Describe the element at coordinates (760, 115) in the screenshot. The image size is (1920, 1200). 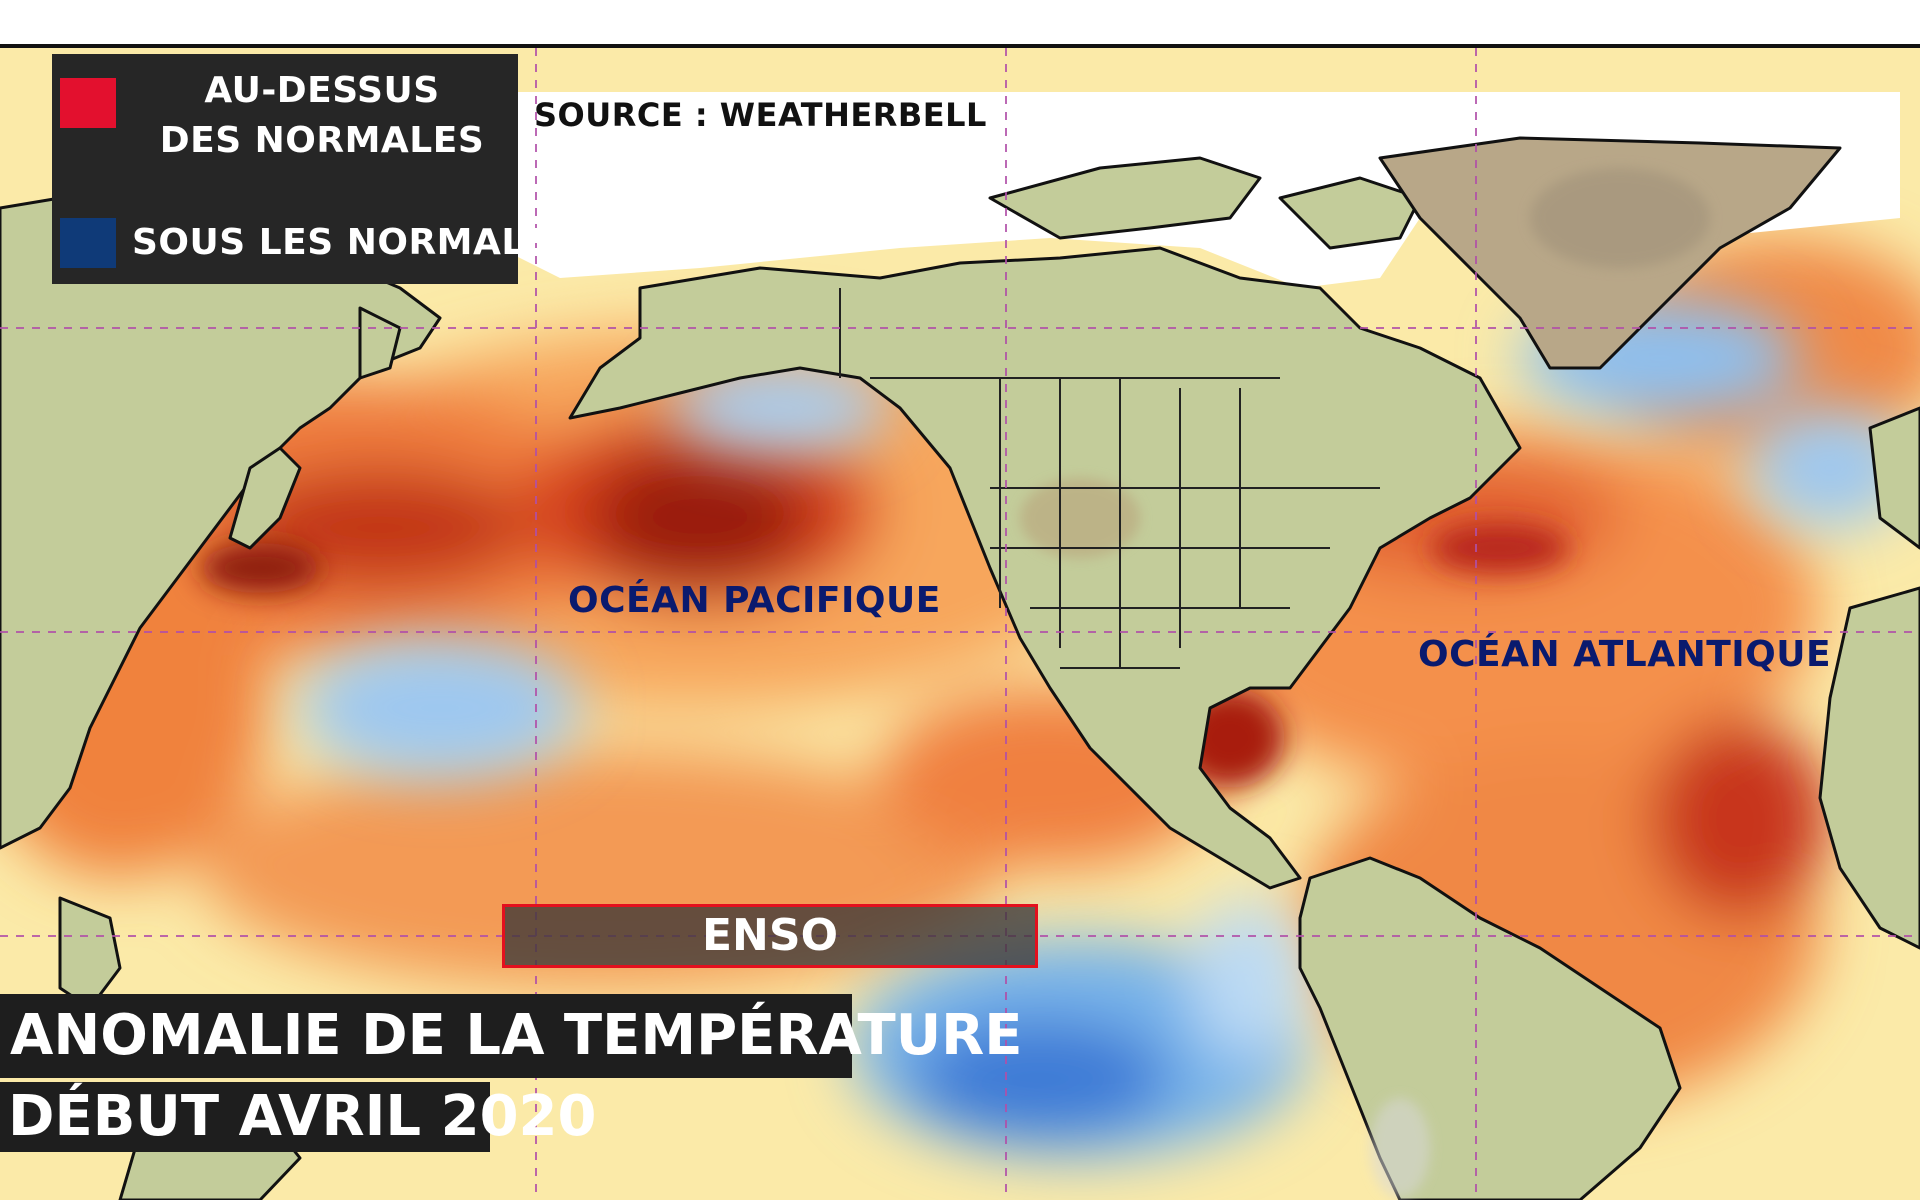
I see `source-credit: SOURCE : WEATHERBELL` at that location.